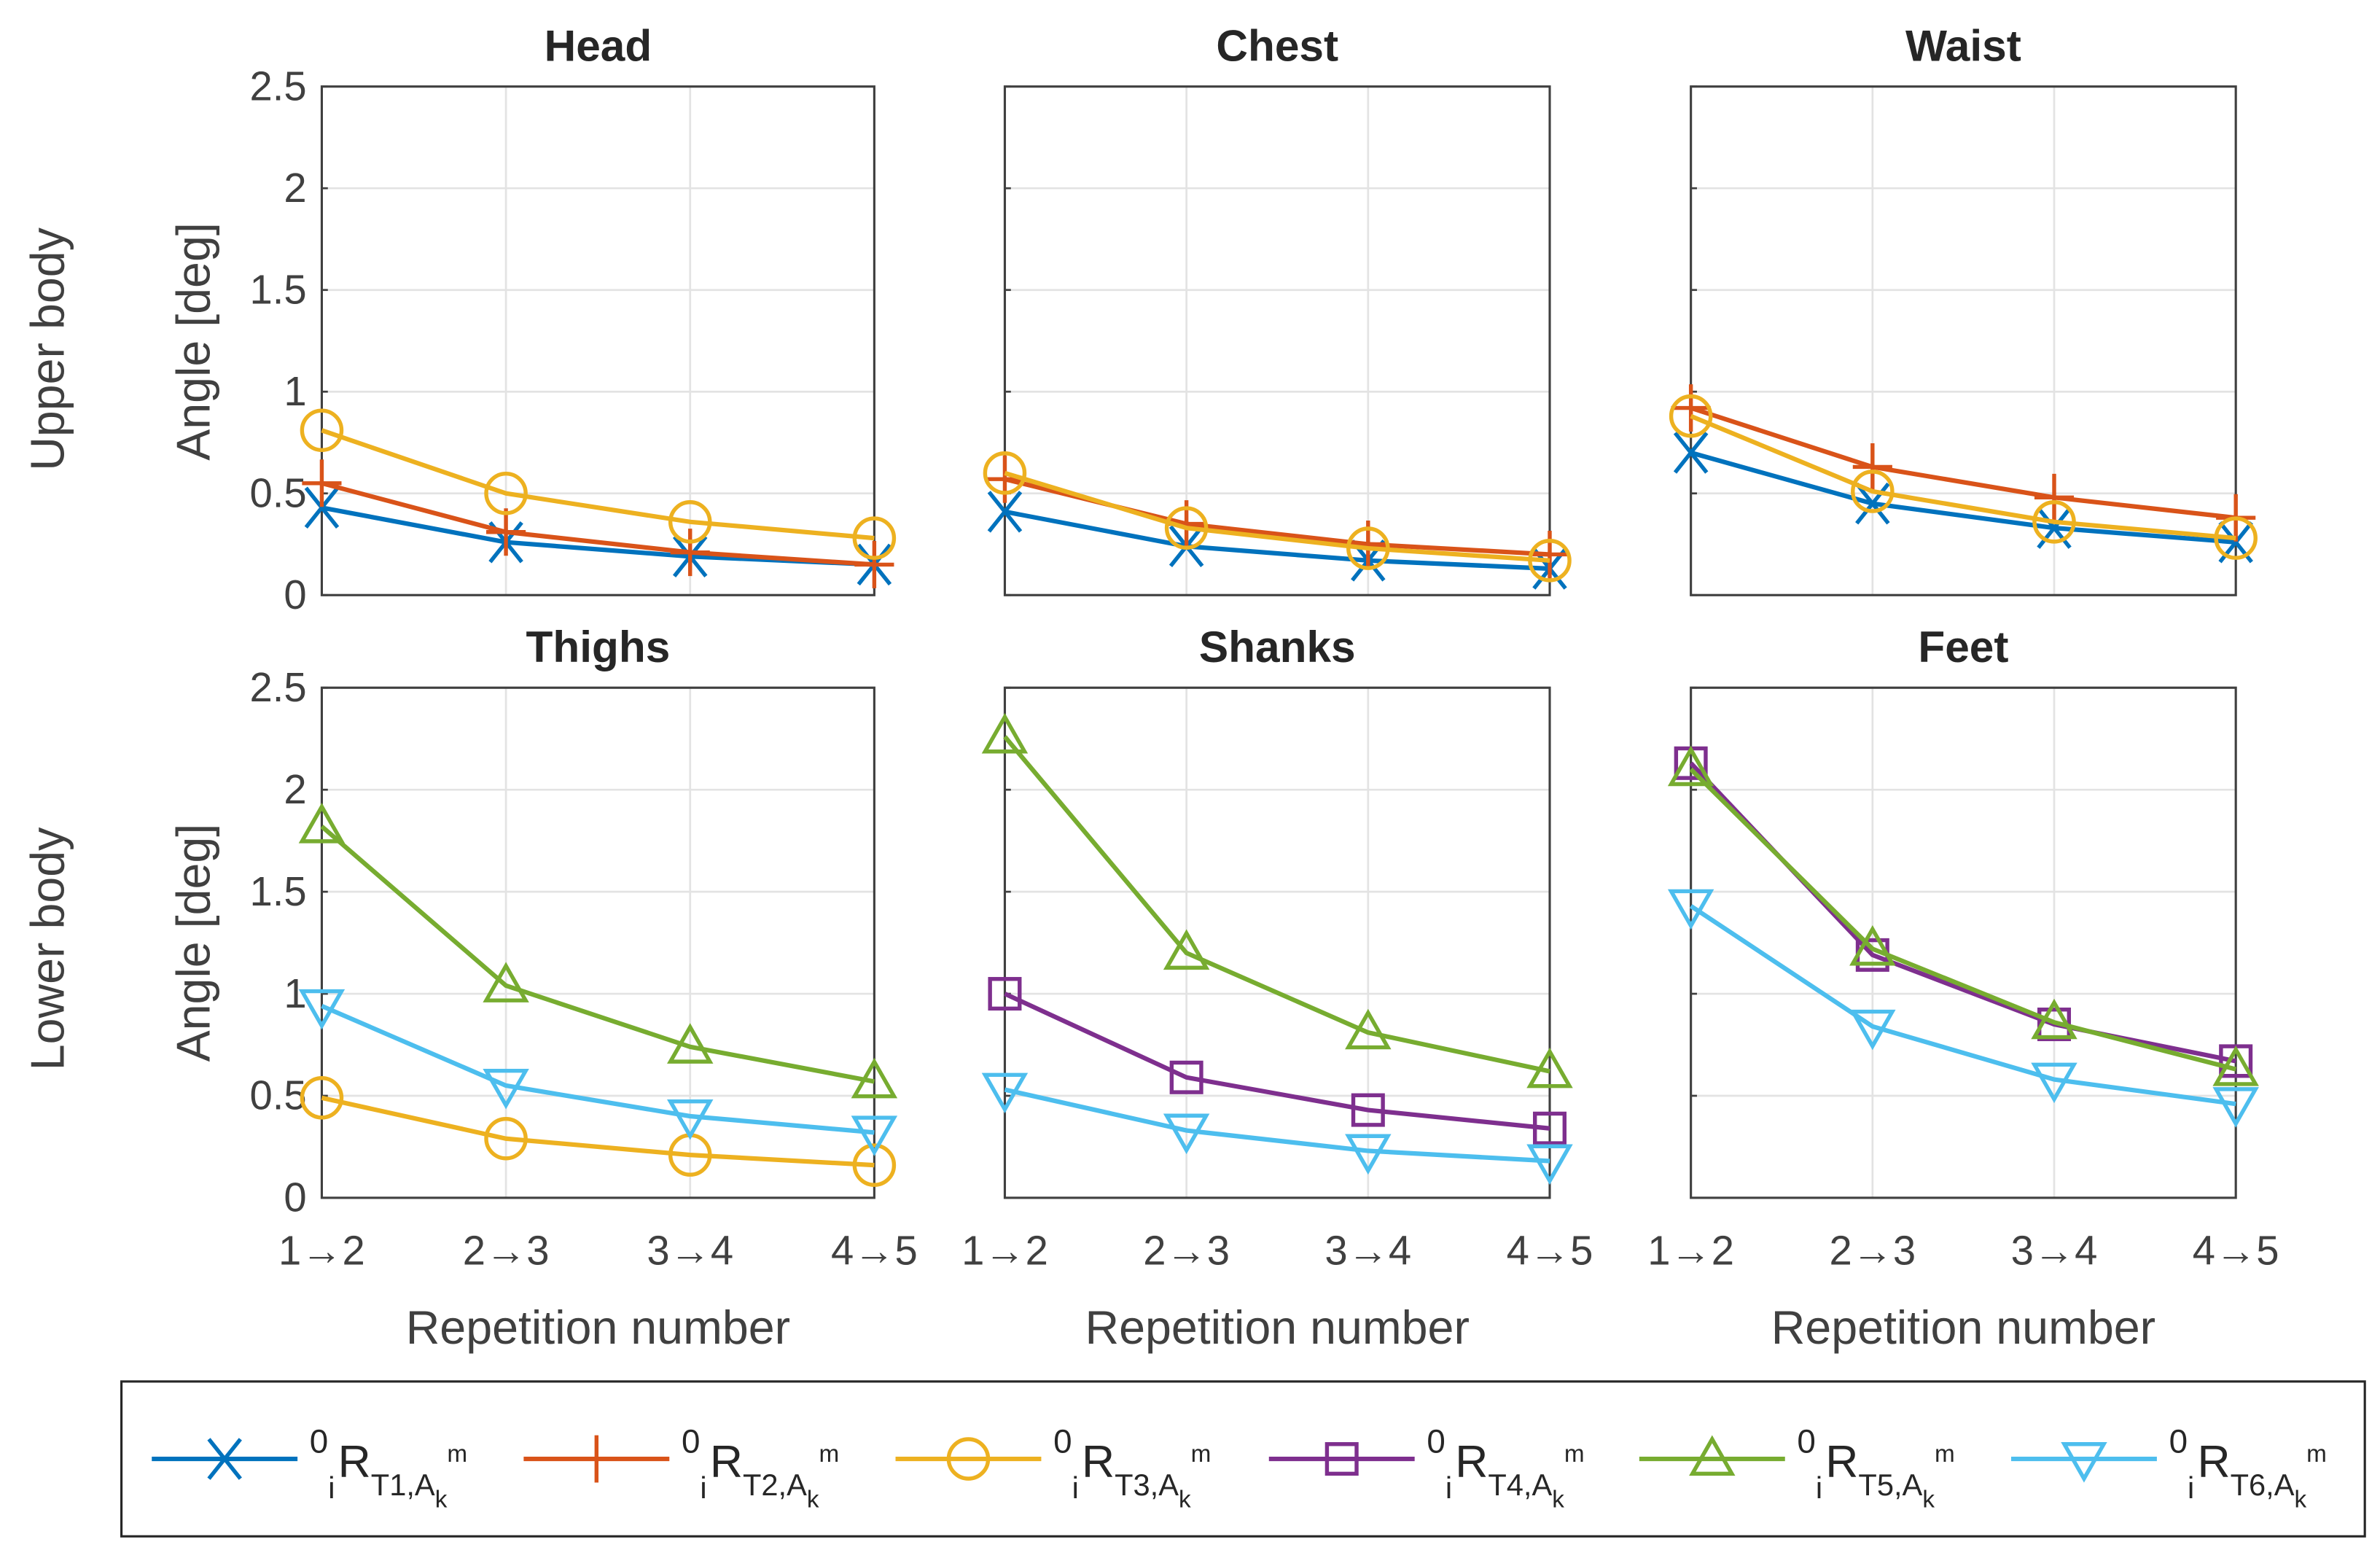 The height and width of the screenshot is (1550, 2380). What do you see at coordinates (598, 45) in the screenshot?
I see `subplot-title: Head` at bounding box center [598, 45].